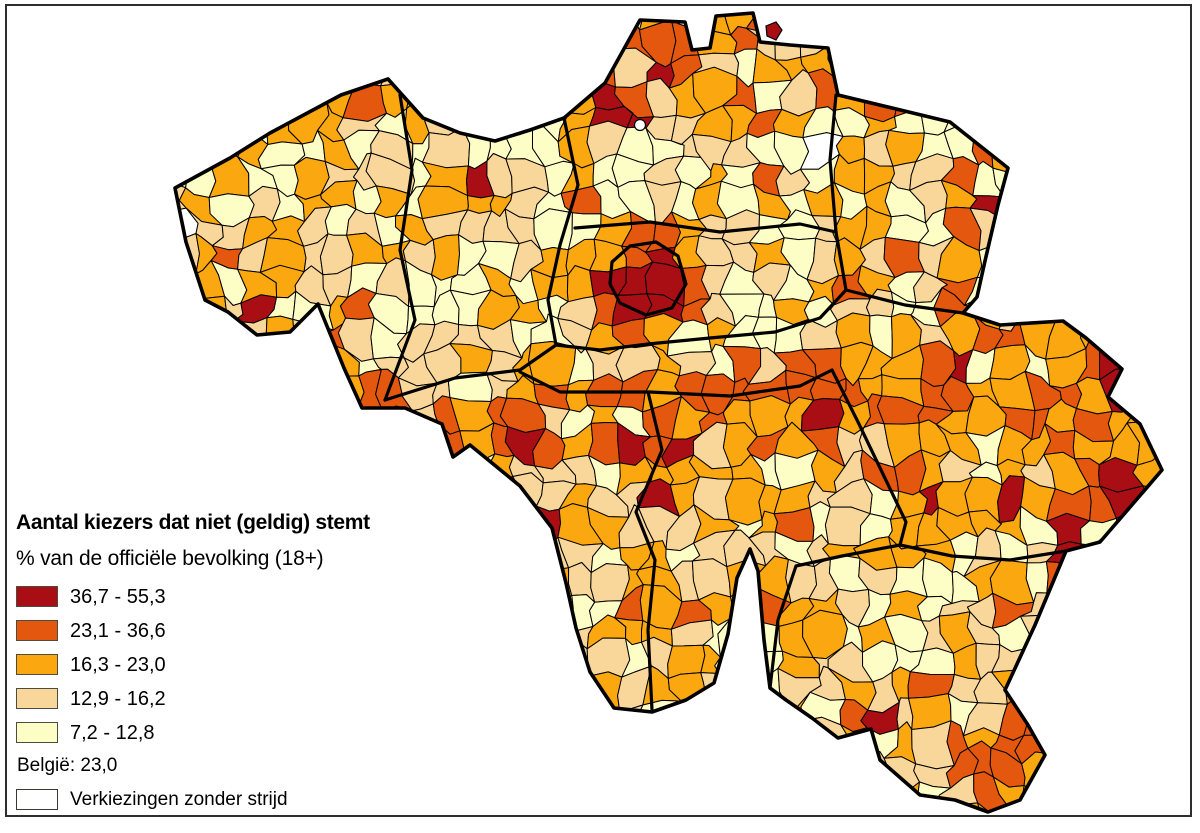 This screenshot has width=1200, height=833. I want to click on legend-label-class-4: 12,9 - 16,2, so click(118, 698).